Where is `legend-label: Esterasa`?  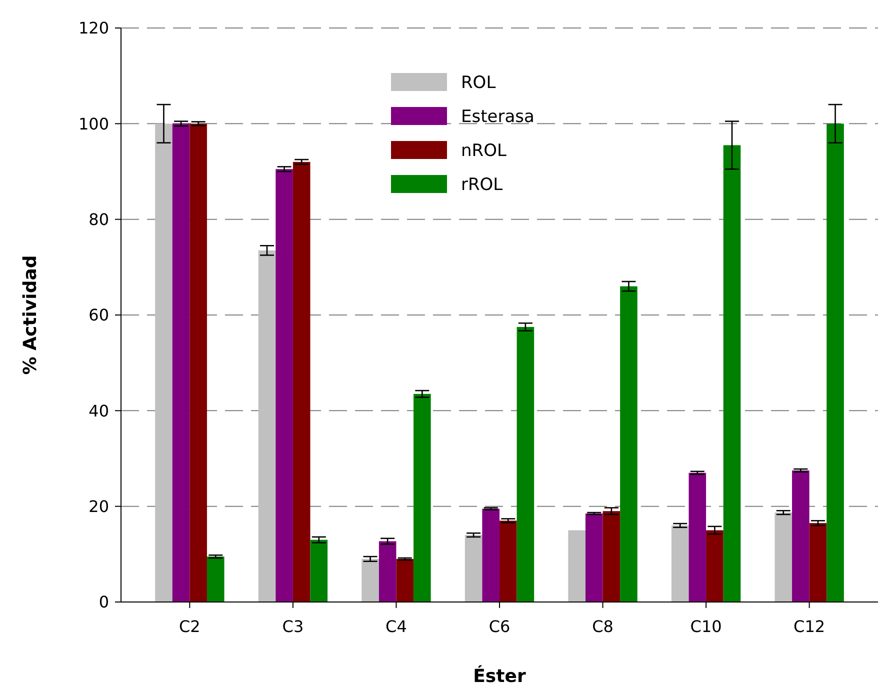
legend-label: Esterasa is located at coordinates (497, 116).